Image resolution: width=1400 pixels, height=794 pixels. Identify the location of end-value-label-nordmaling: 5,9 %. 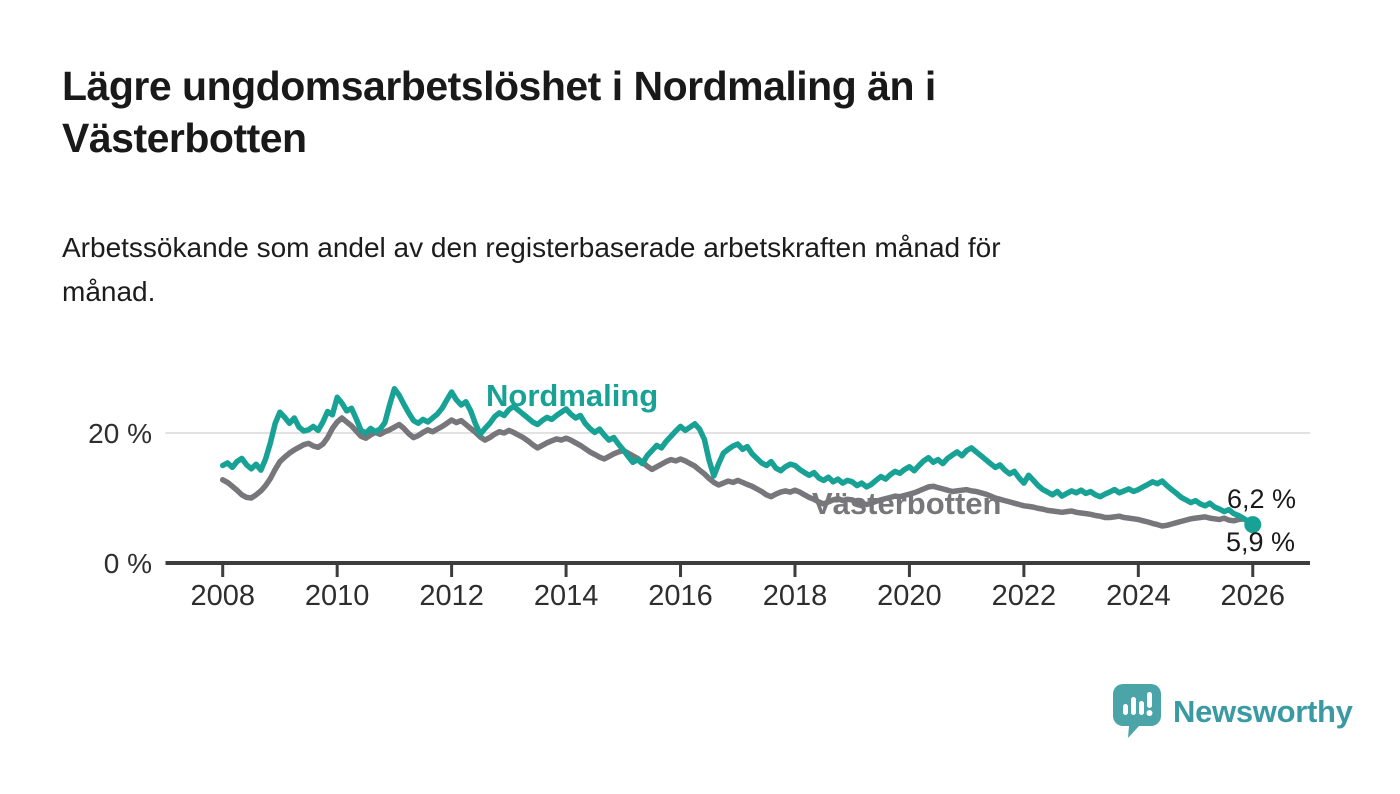
(1261, 542).